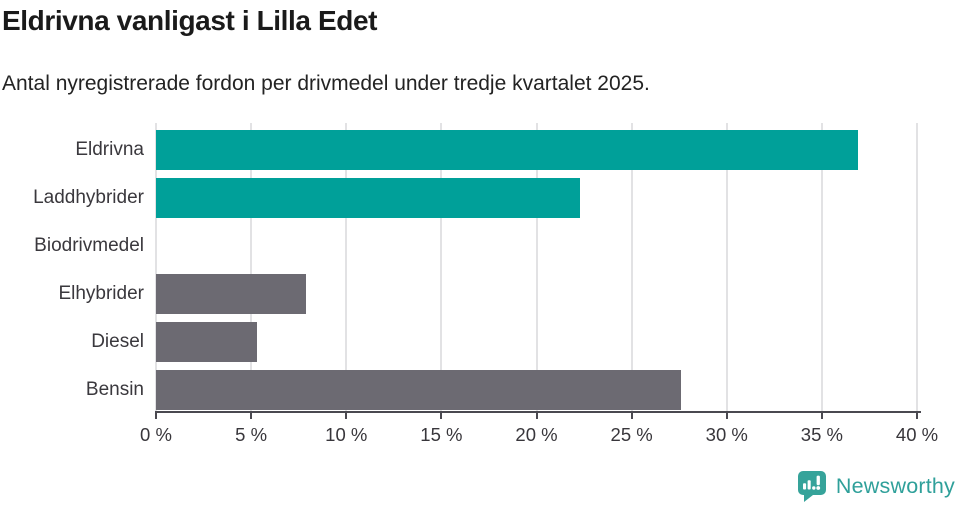 The width and height of the screenshot is (960, 505). I want to click on newsworthy-logo-text: Newsworthy, so click(895, 486).